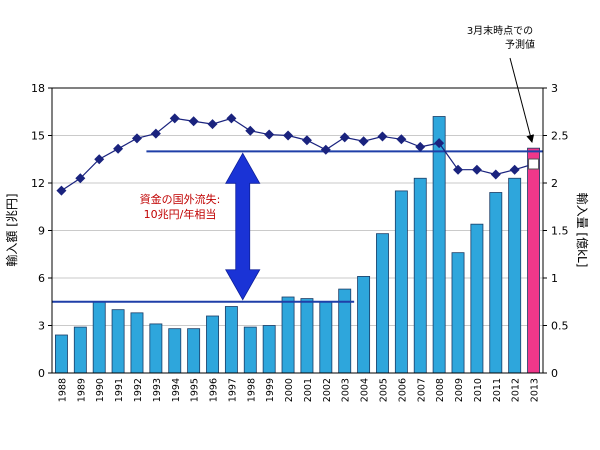 The image size is (600, 450). Describe the element at coordinates (41, 326) in the screenshot. I see `y-left-tick-label: 3` at that location.